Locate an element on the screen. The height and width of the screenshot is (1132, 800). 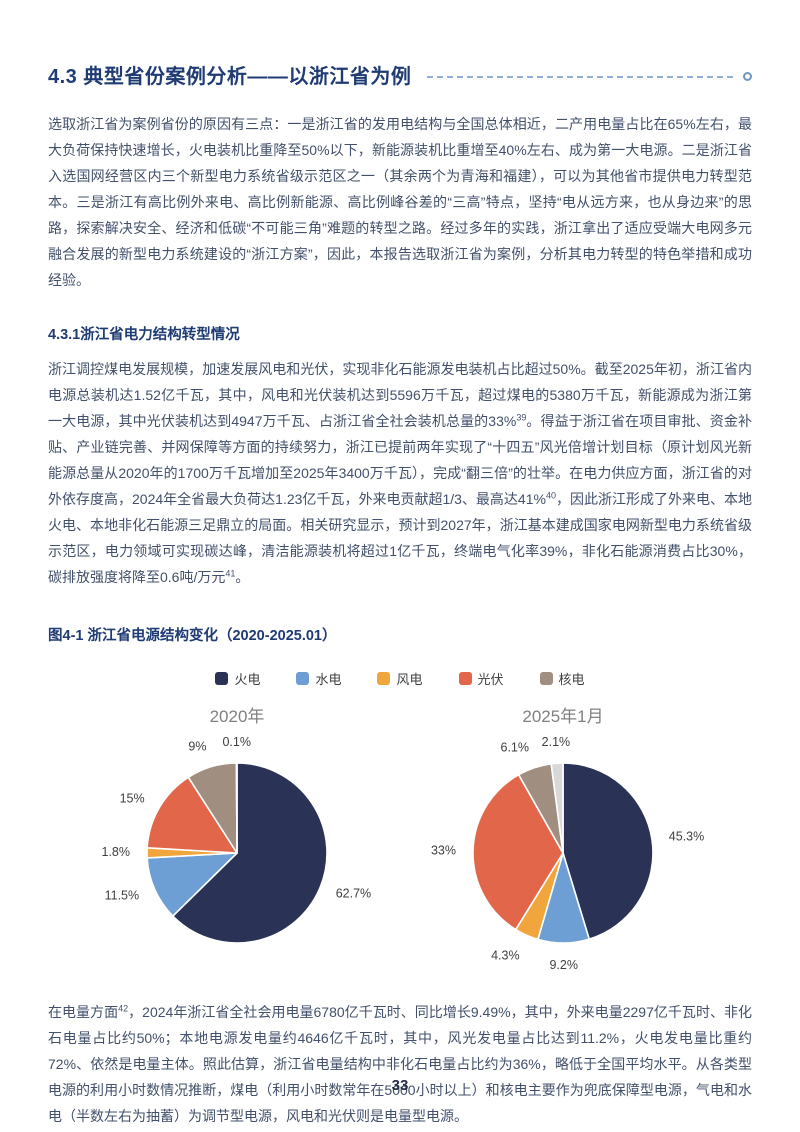
legend-label: 火电 is located at coordinates (247, 679).